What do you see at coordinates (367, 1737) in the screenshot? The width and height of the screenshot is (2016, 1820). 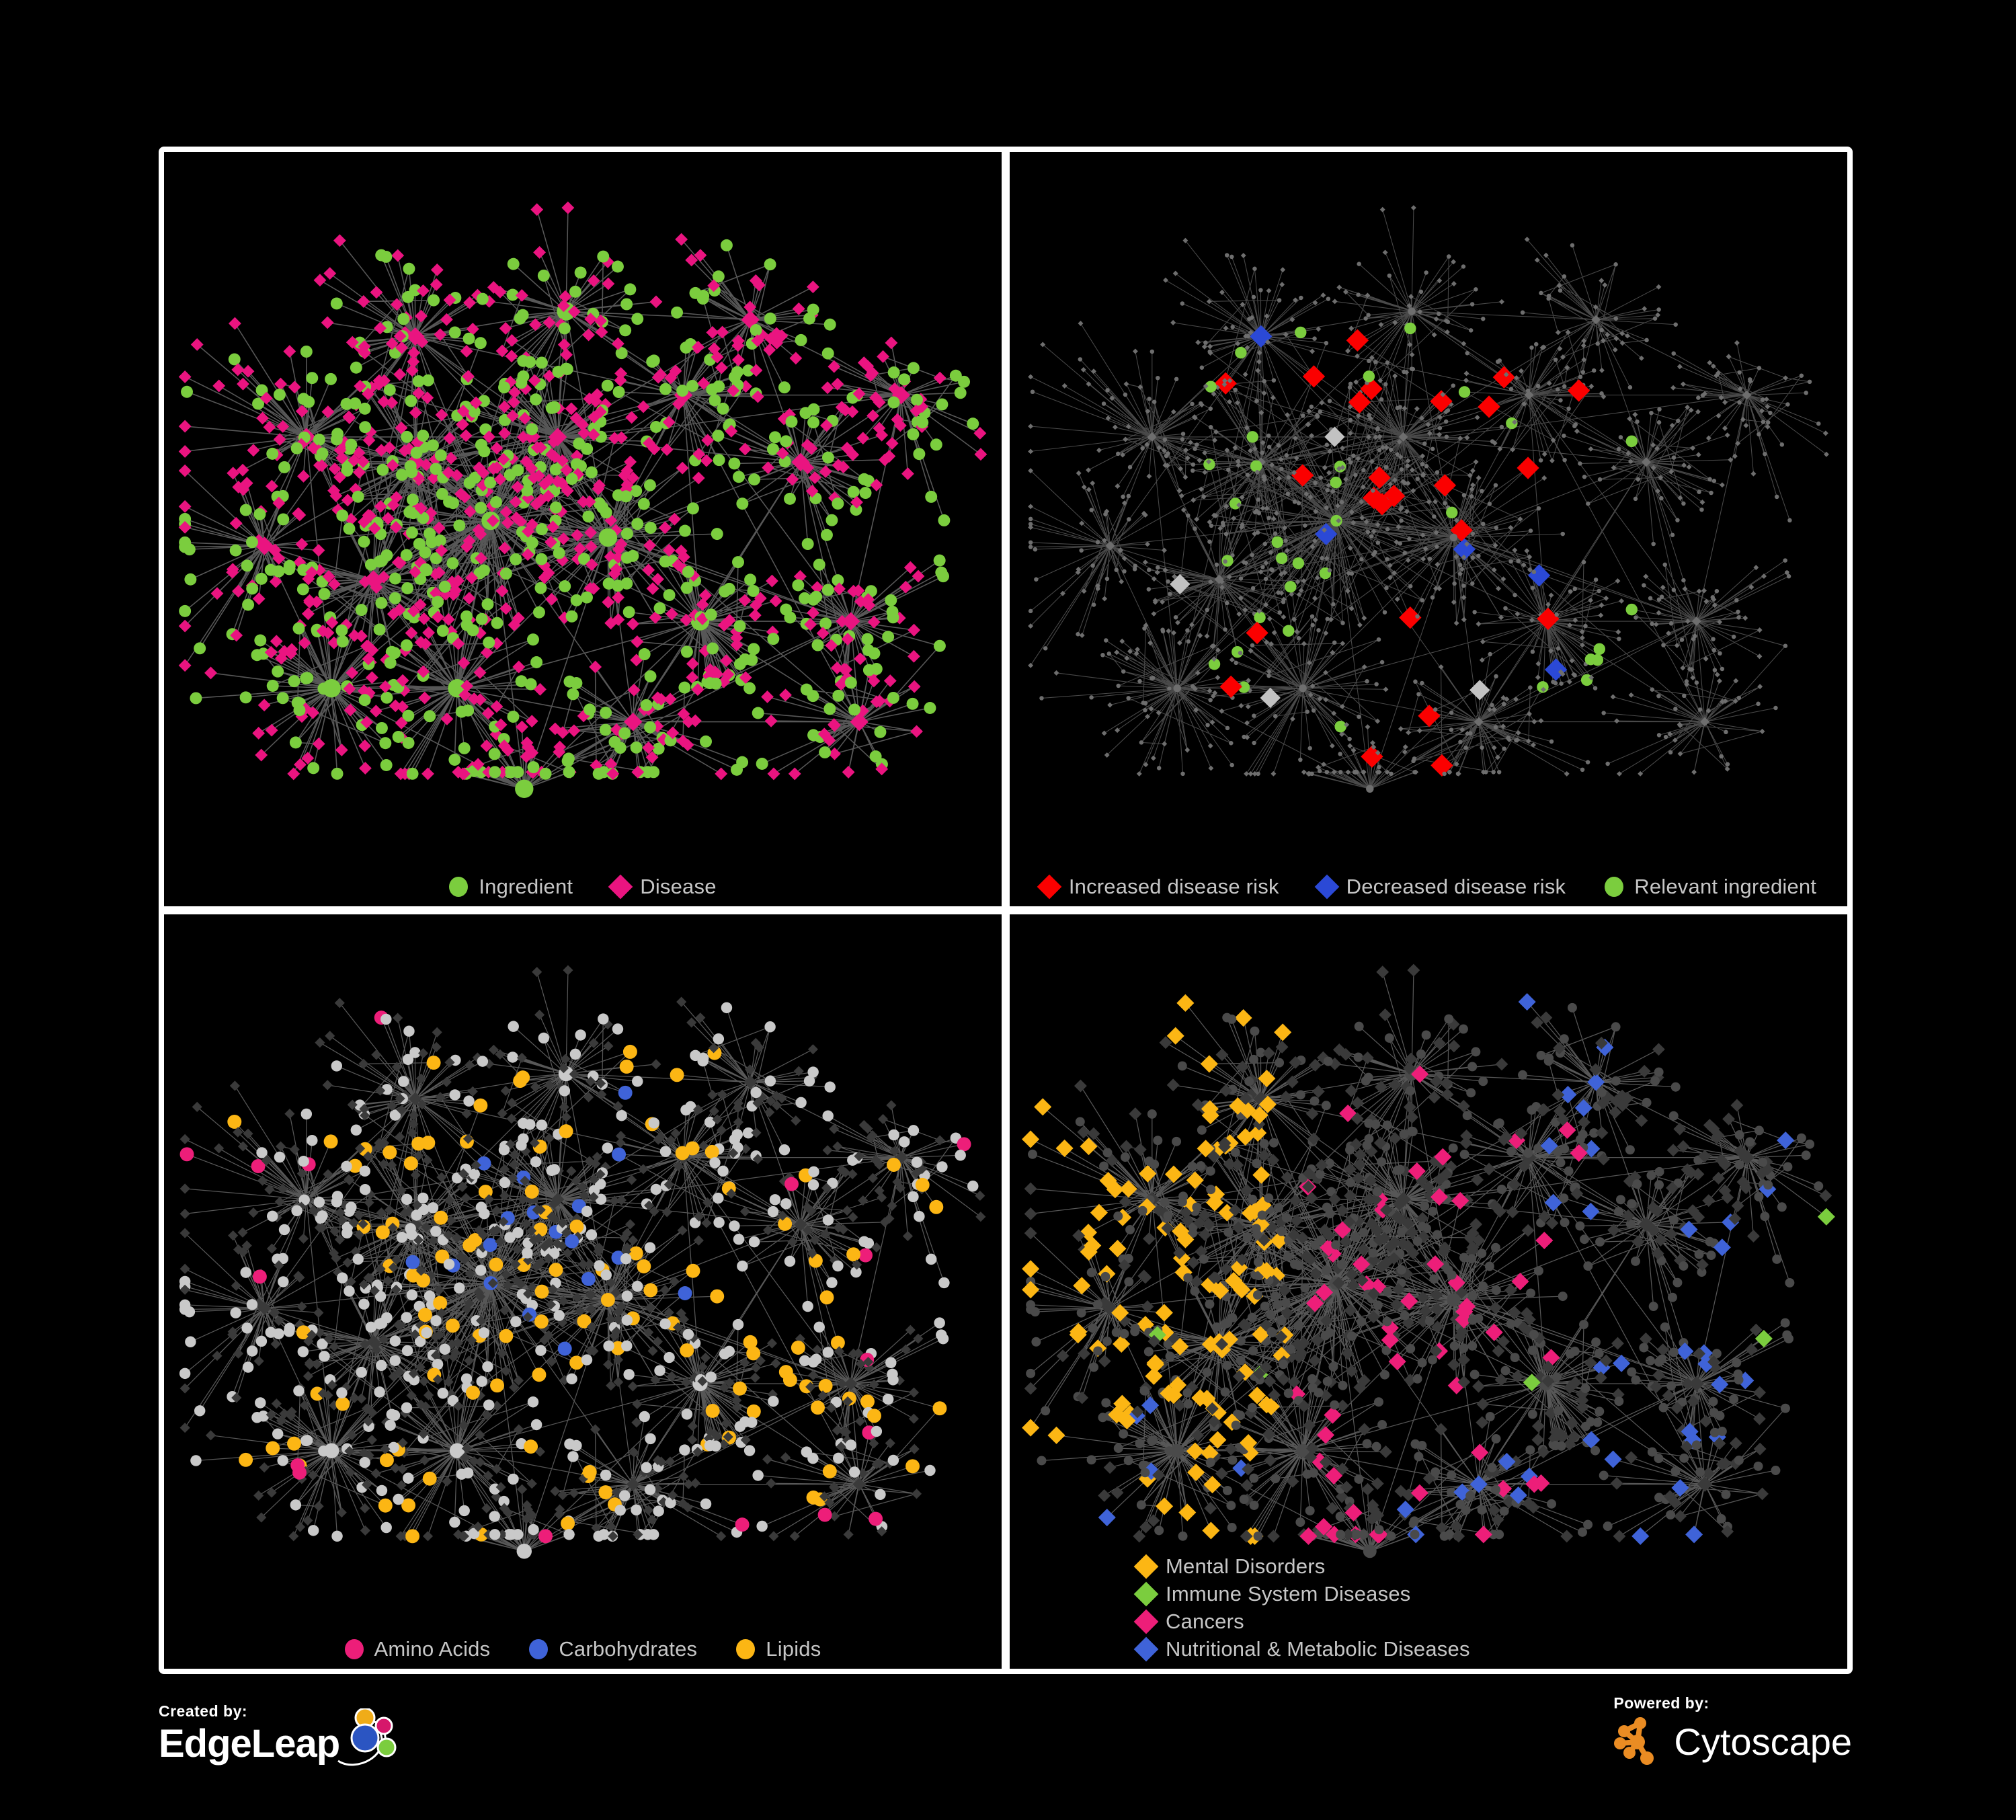 I see `edgeleap-logo-icon` at bounding box center [367, 1737].